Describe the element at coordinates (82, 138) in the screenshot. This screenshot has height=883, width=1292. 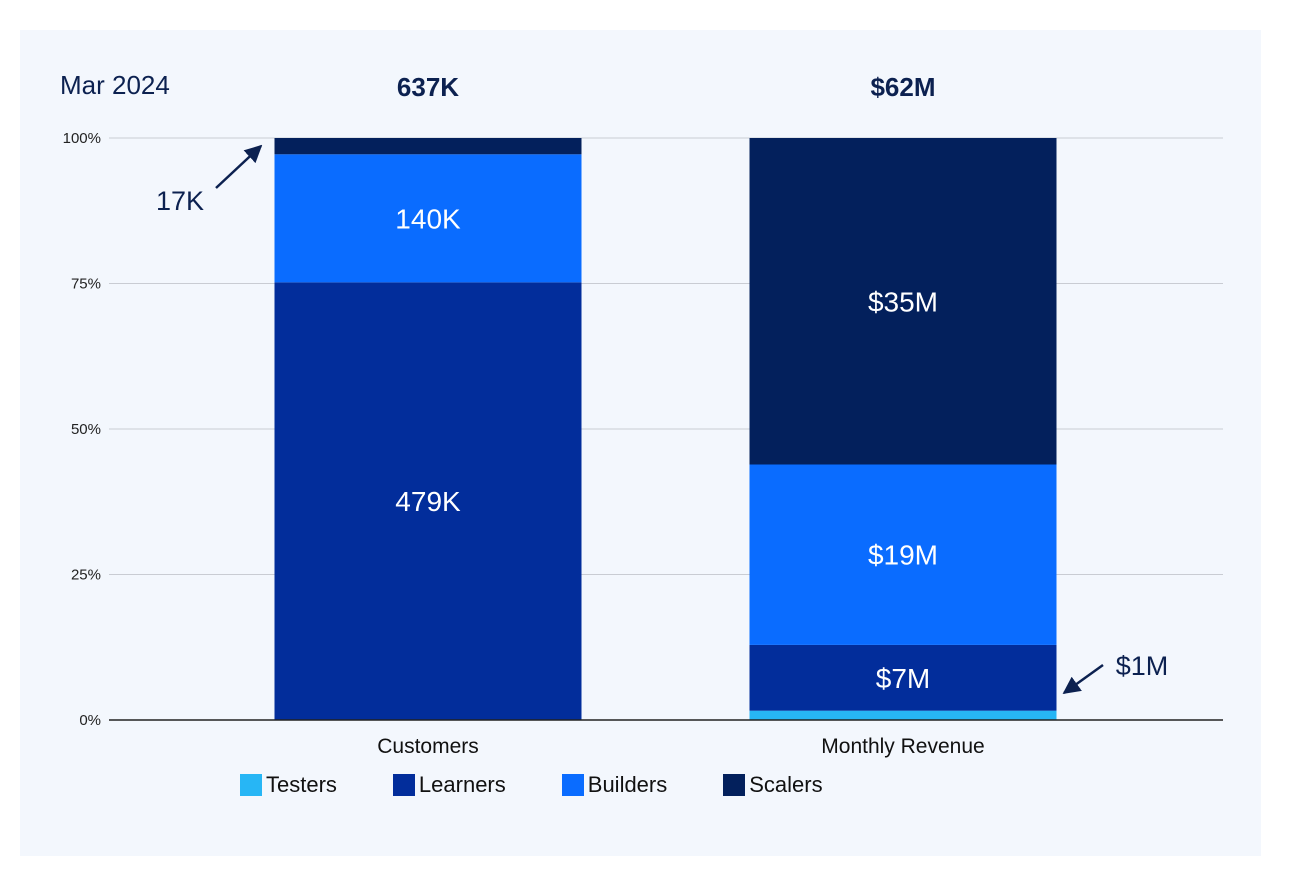
I see `y-tick-label: 100%` at that location.